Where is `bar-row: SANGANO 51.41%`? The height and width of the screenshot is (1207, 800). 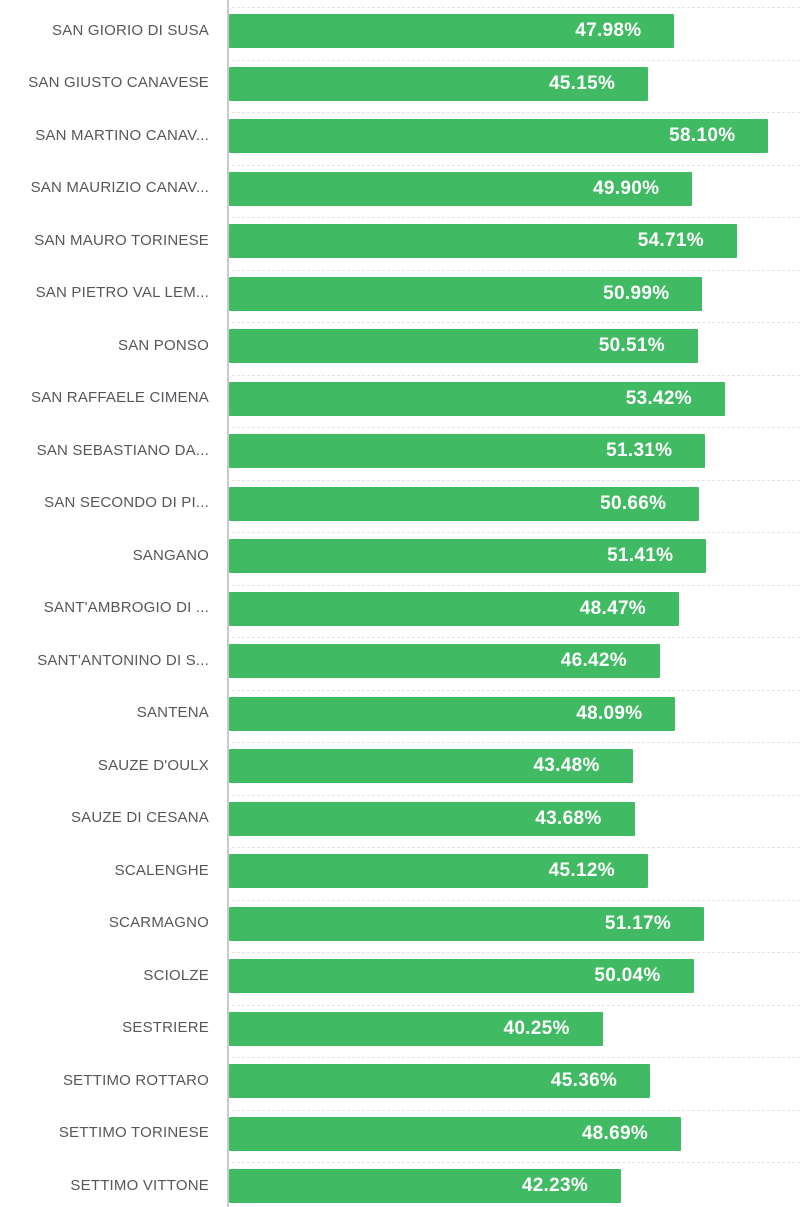 bar-row: SANGANO 51.41% is located at coordinates (400, 558).